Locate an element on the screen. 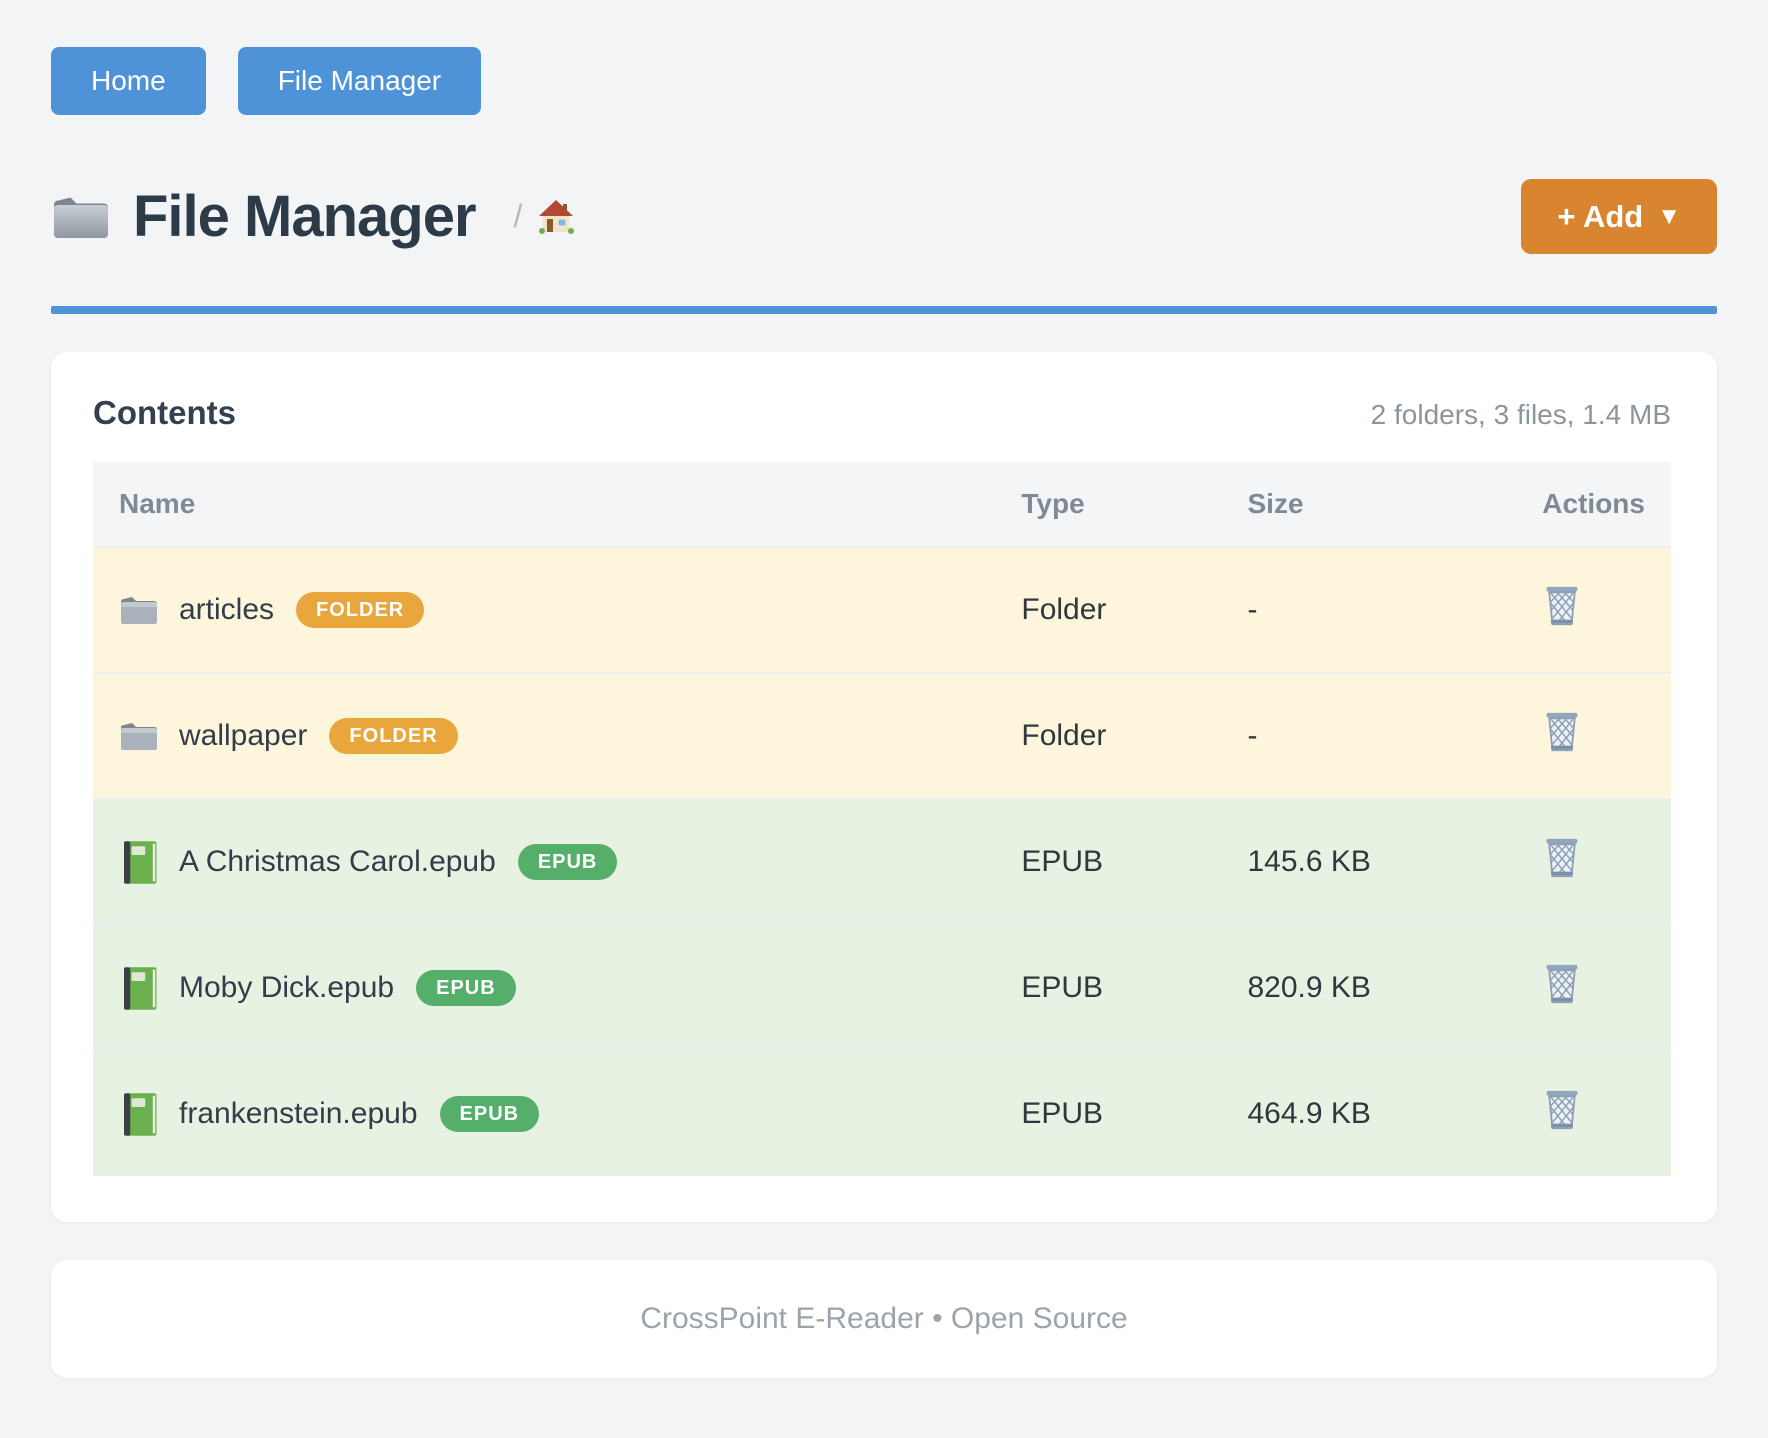 This screenshot has height=1438, width=1768. title-divider is located at coordinates (884, 310).